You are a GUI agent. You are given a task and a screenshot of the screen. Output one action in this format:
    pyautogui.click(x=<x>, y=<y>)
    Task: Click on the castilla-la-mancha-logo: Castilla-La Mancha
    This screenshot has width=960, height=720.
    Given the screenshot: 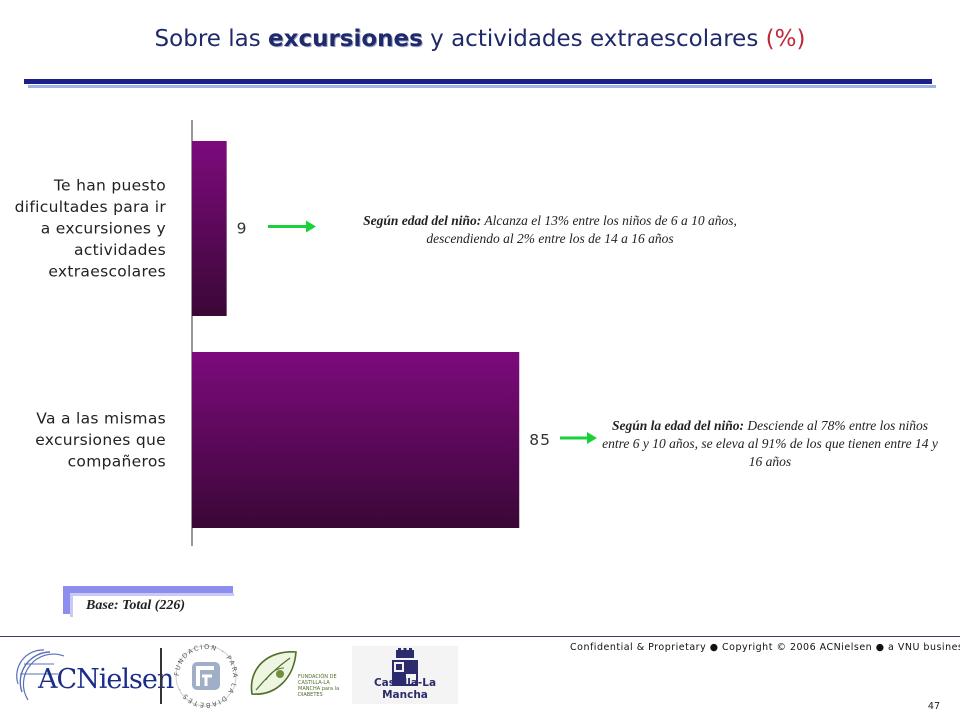 What is the action you would take?
    pyautogui.click(x=405, y=675)
    